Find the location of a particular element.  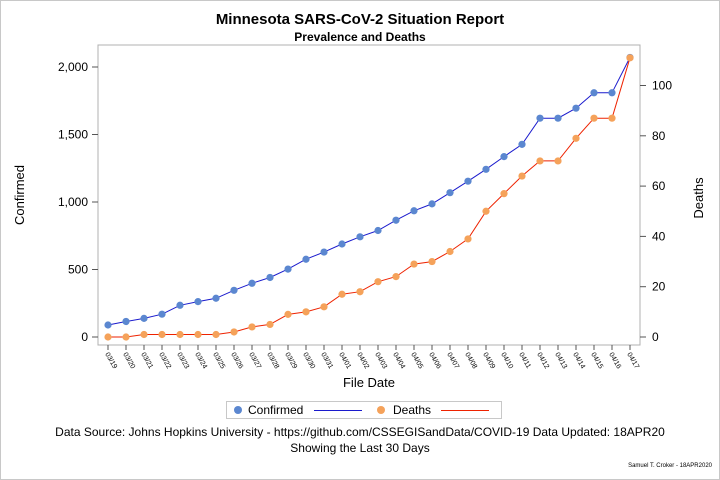

legend-deaths-label: Deaths is located at coordinates (412, 410).